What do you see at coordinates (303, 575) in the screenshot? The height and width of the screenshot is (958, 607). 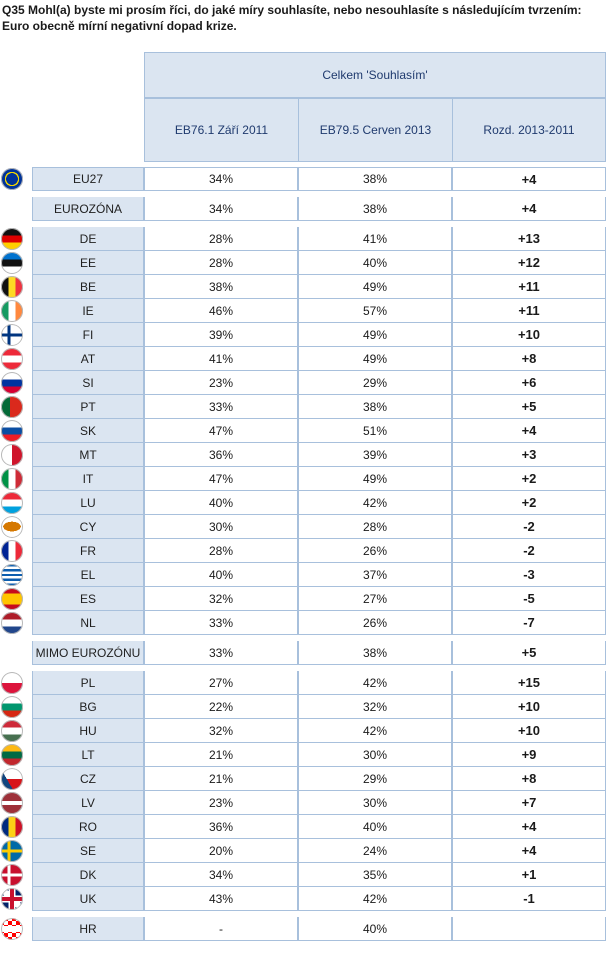 I see `table-row: EL 40% 37% -3` at bounding box center [303, 575].